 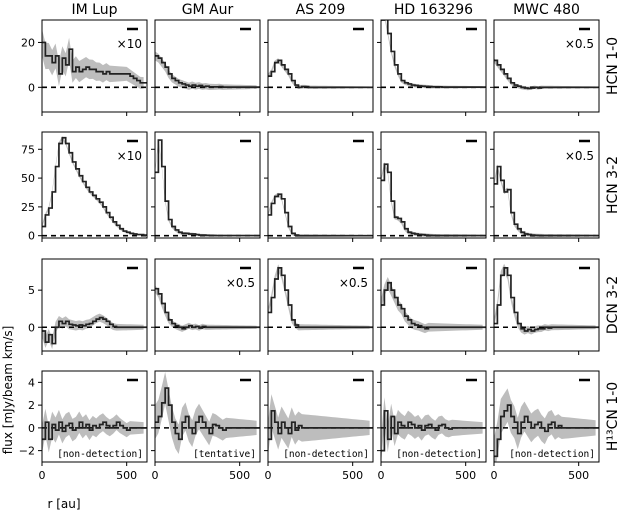 What do you see at coordinates (433, 10) in the screenshot?
I see `column-title: HD 163296` at bounding box center [433, 10].